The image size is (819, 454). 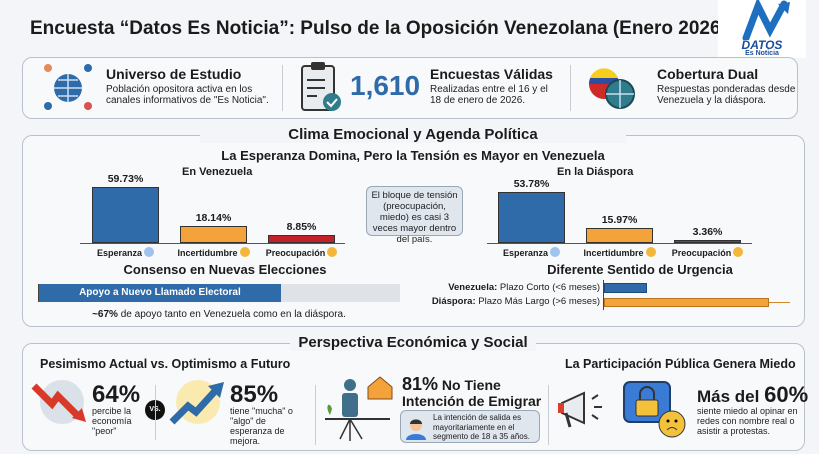 I want to click on chart-diaspora-title: En la Diáspora, so click(x=595, y=172).